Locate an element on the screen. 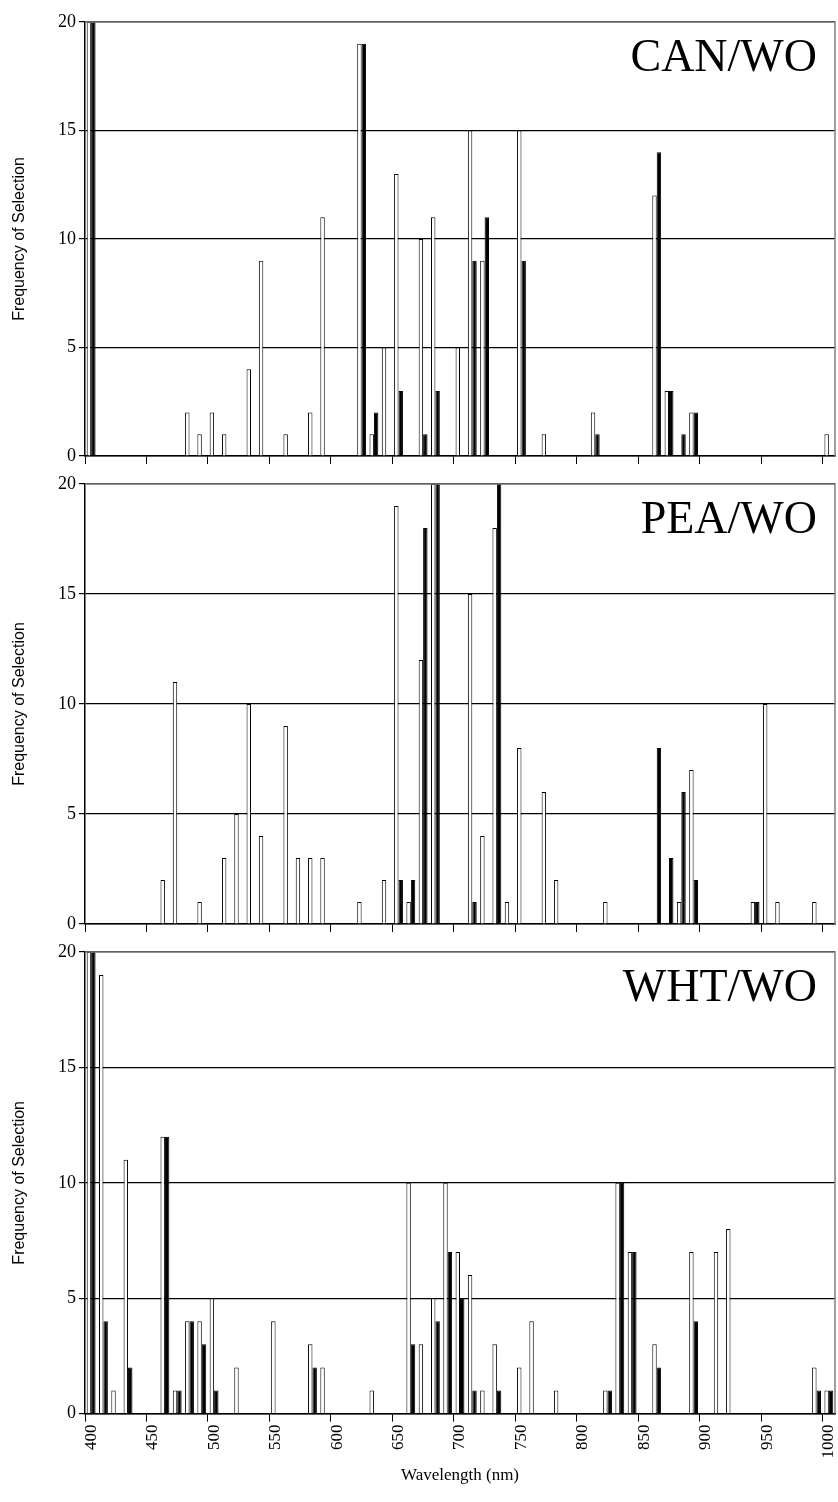  chart-title: PEA/WO is located at coordinates (728, 518).